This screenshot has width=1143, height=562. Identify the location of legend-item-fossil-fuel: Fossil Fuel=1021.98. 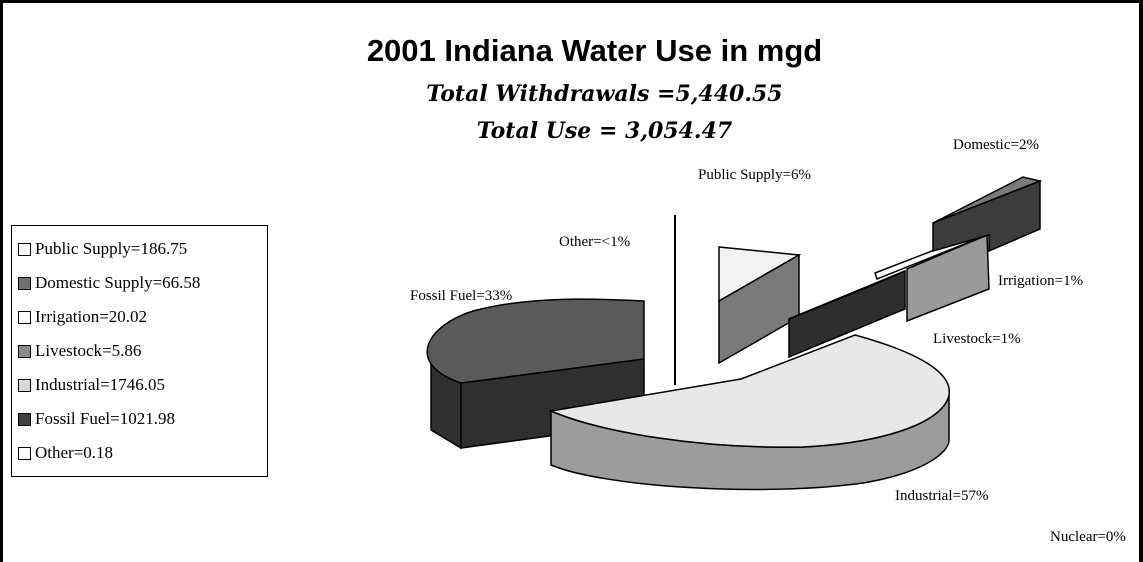
(139, 419).